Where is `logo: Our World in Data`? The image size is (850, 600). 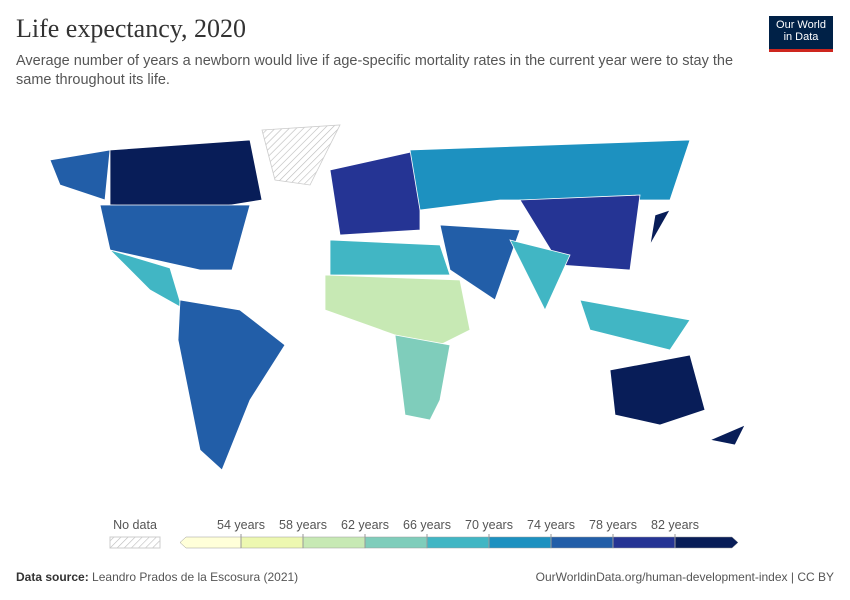
logo: Our World in Data is located at coordinates (801, 34).